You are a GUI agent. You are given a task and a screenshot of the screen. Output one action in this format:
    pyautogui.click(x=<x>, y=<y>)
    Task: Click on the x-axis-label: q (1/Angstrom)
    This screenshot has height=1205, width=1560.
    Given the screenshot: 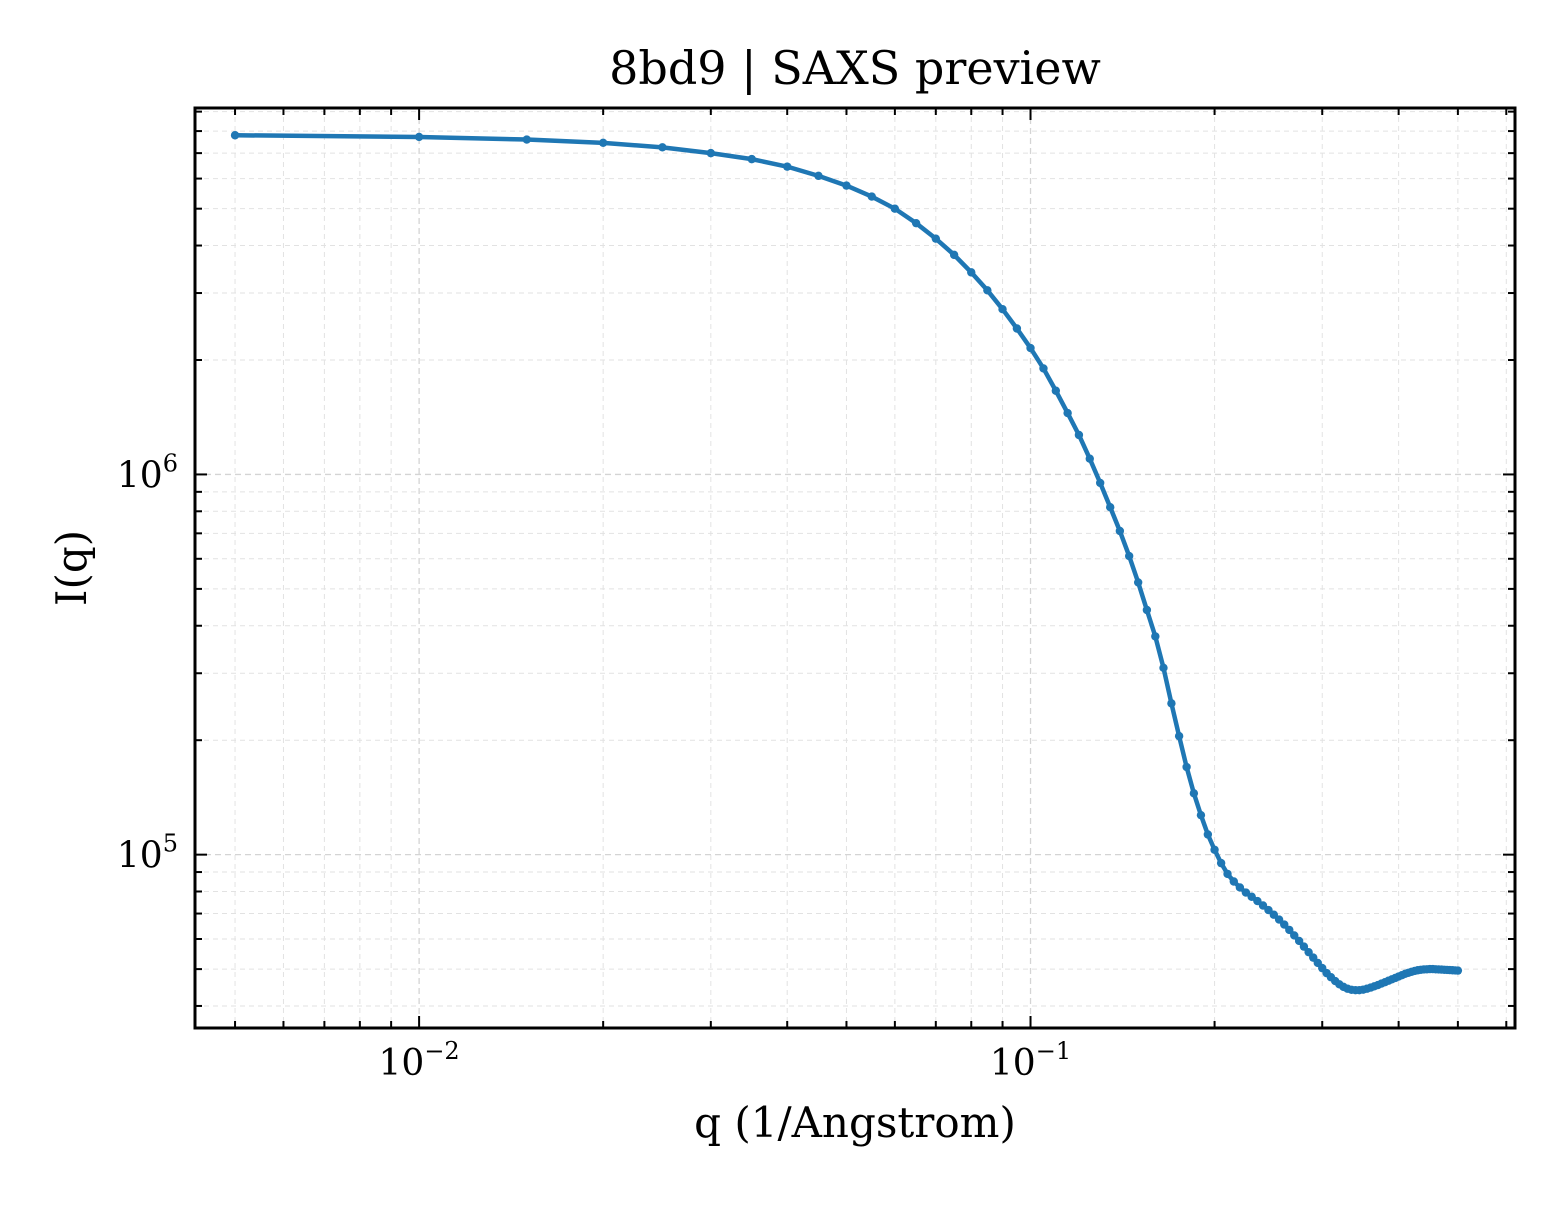 What is the action you would take?
    pyautogui.click(x=855, y=1122)
    